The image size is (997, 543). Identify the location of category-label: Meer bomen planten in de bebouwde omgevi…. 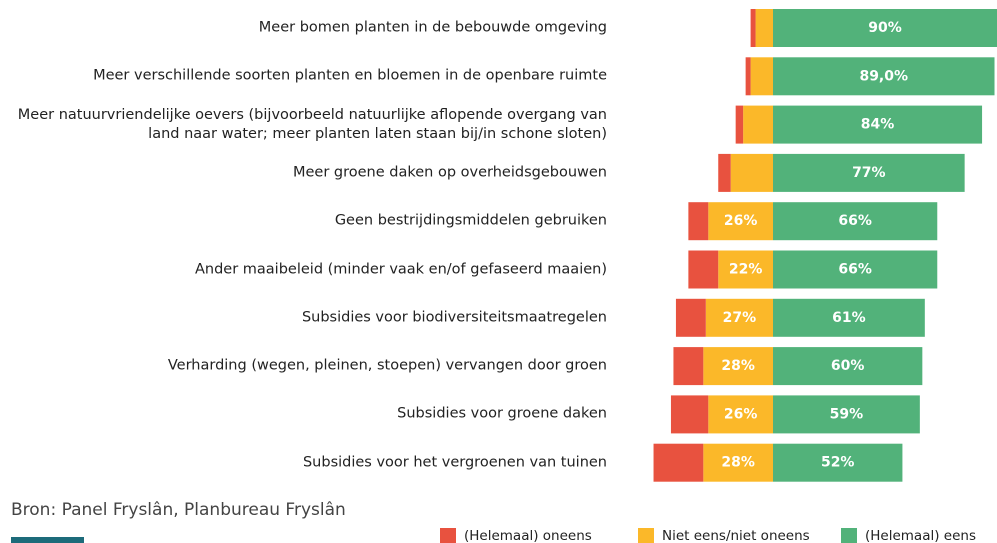
(432, 27).